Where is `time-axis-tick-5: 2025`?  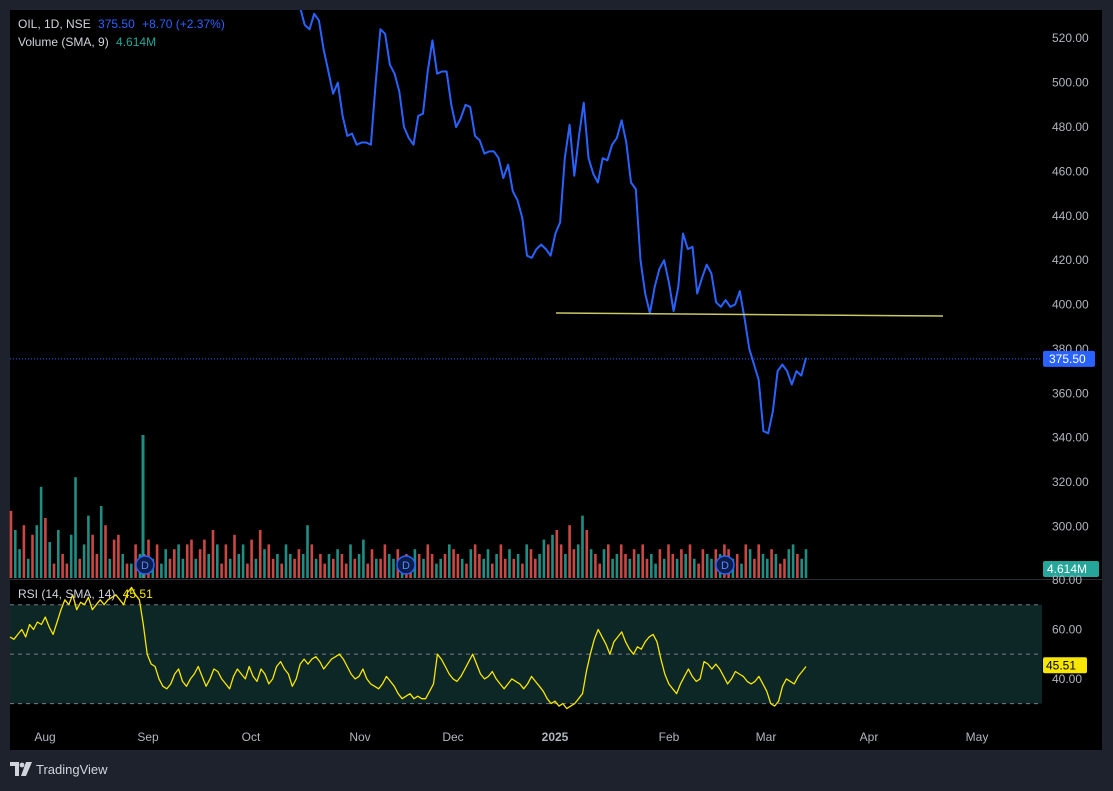
time-axis-tick-5: 2025 is located at coordinates (555, 737).